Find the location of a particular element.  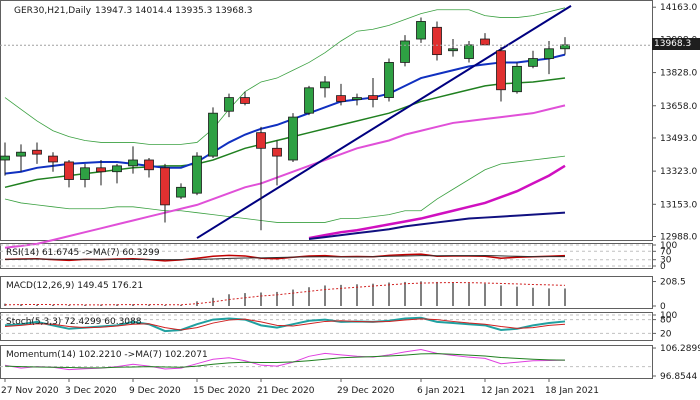

time-tick-label: 3 Dec 2020 is located at coordinates (91, 391).